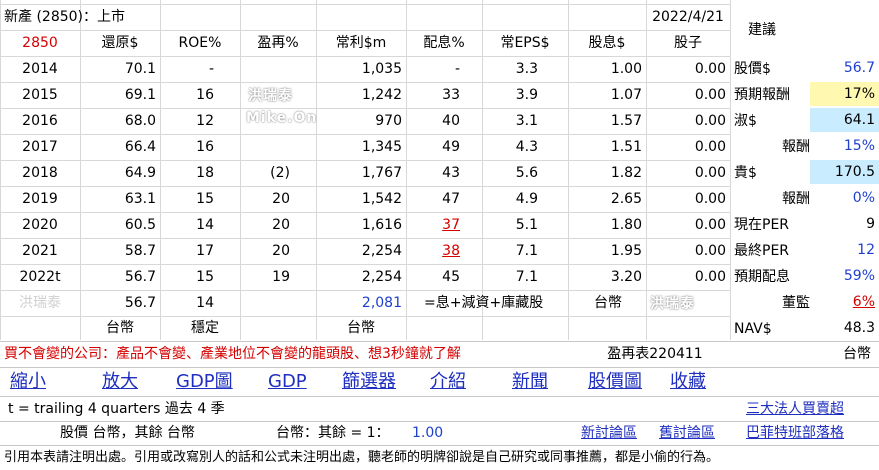  What do you see at coordinates (448, 381) in the screenshot?
I see `nav-link: 介紹` at bounding box center [448, 381].